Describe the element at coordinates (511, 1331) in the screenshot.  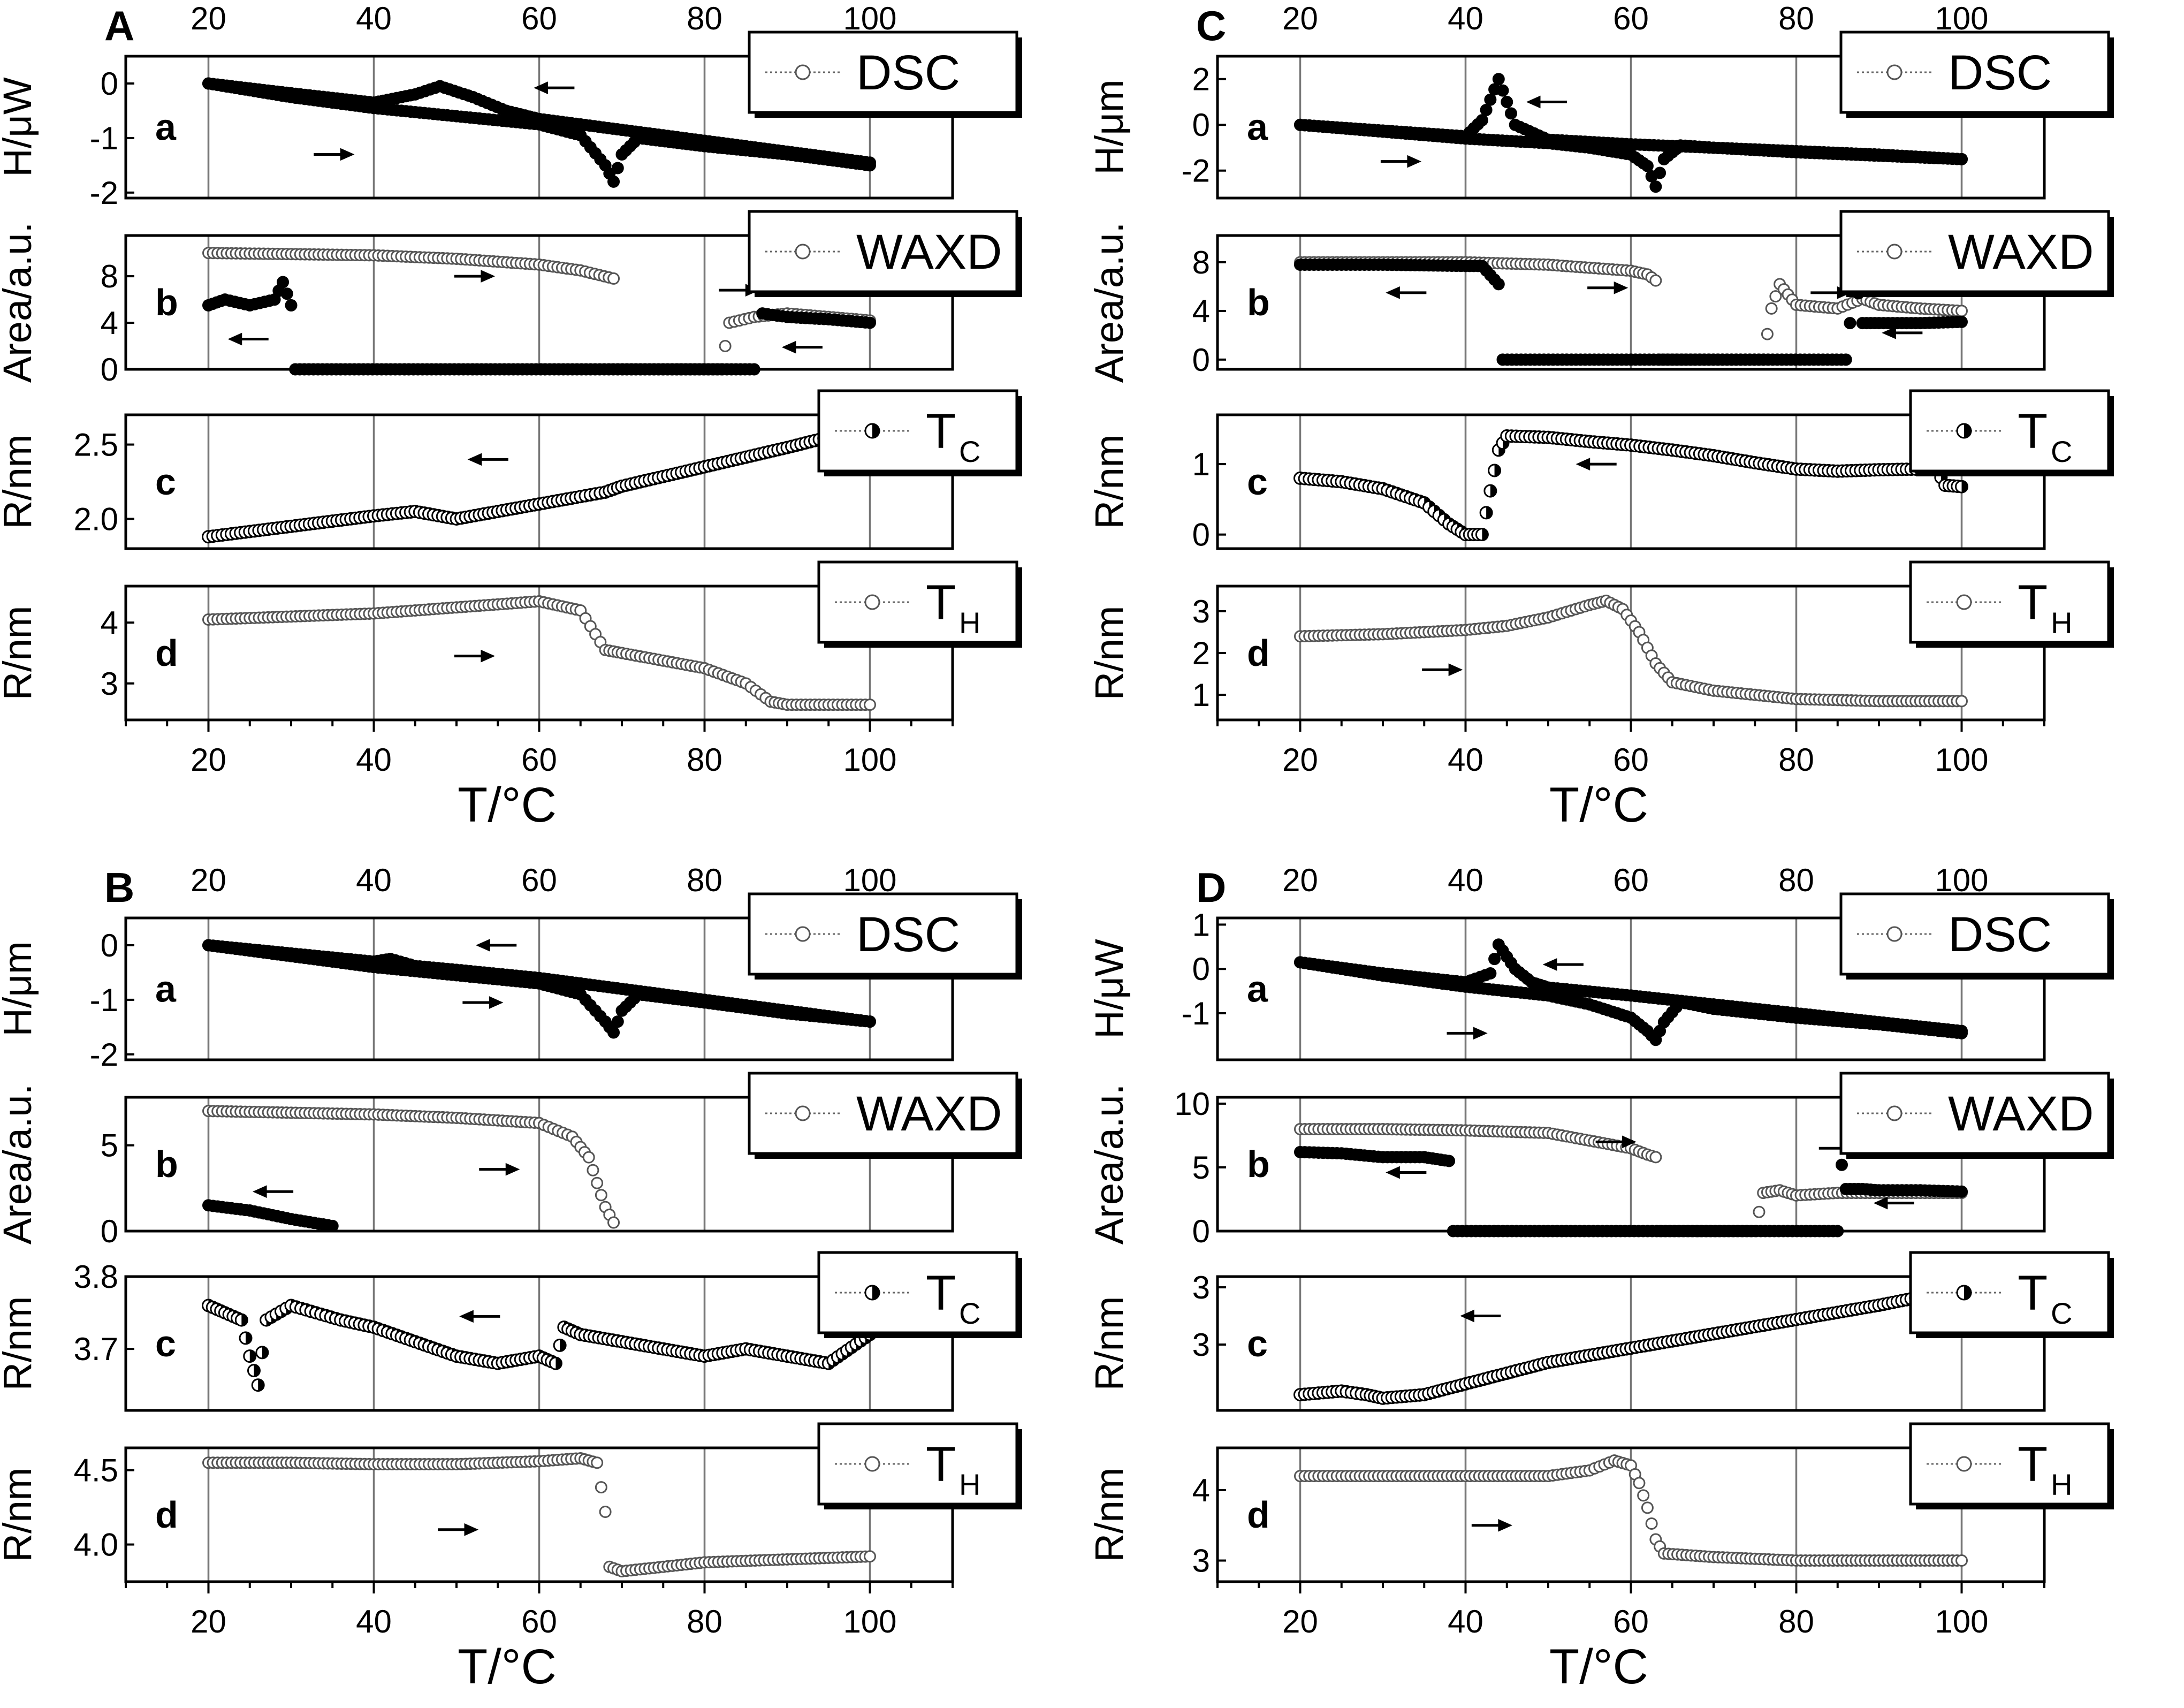
I see `subplot-c: 3.7 3.8 R/nm c T C` at that location.